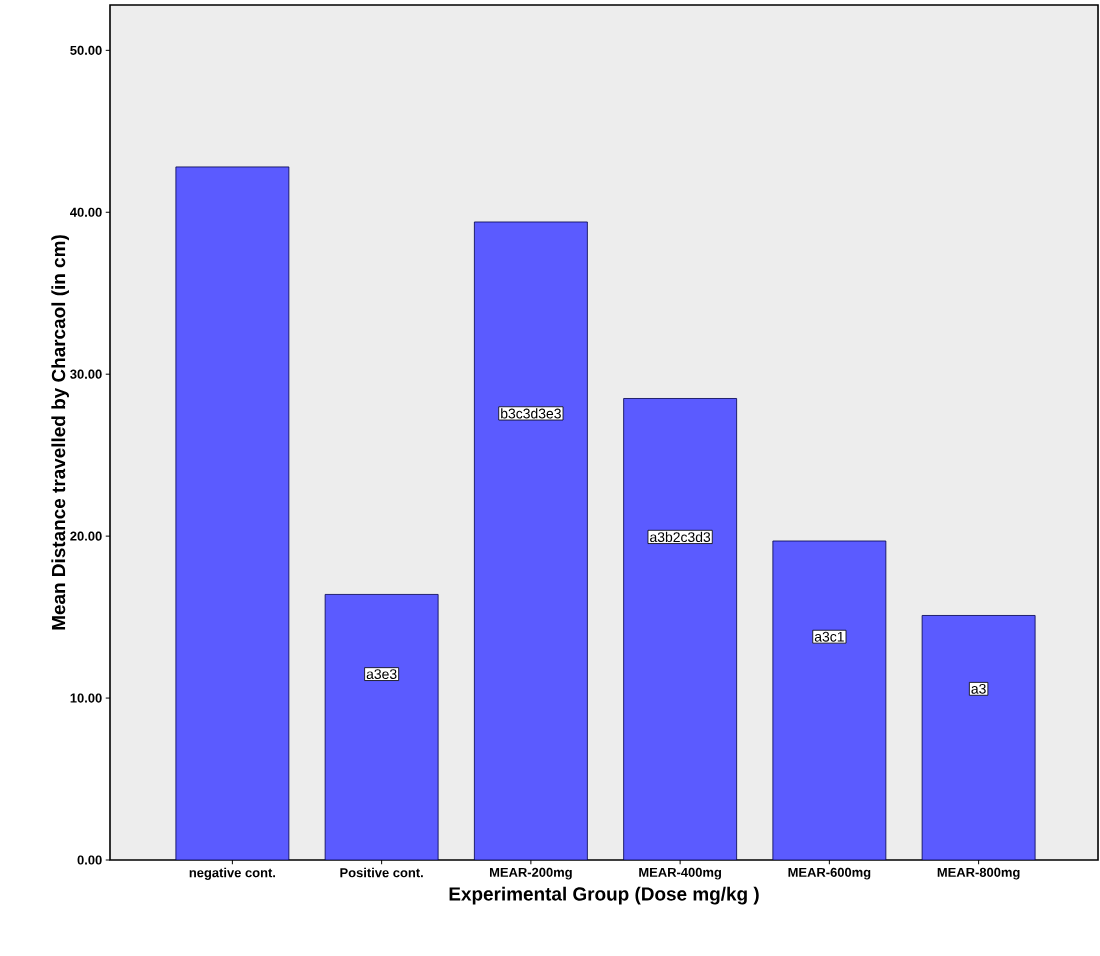 The image size is (1100, 956). I want to click on y-tick-label: 30.00, so click(86, 374).